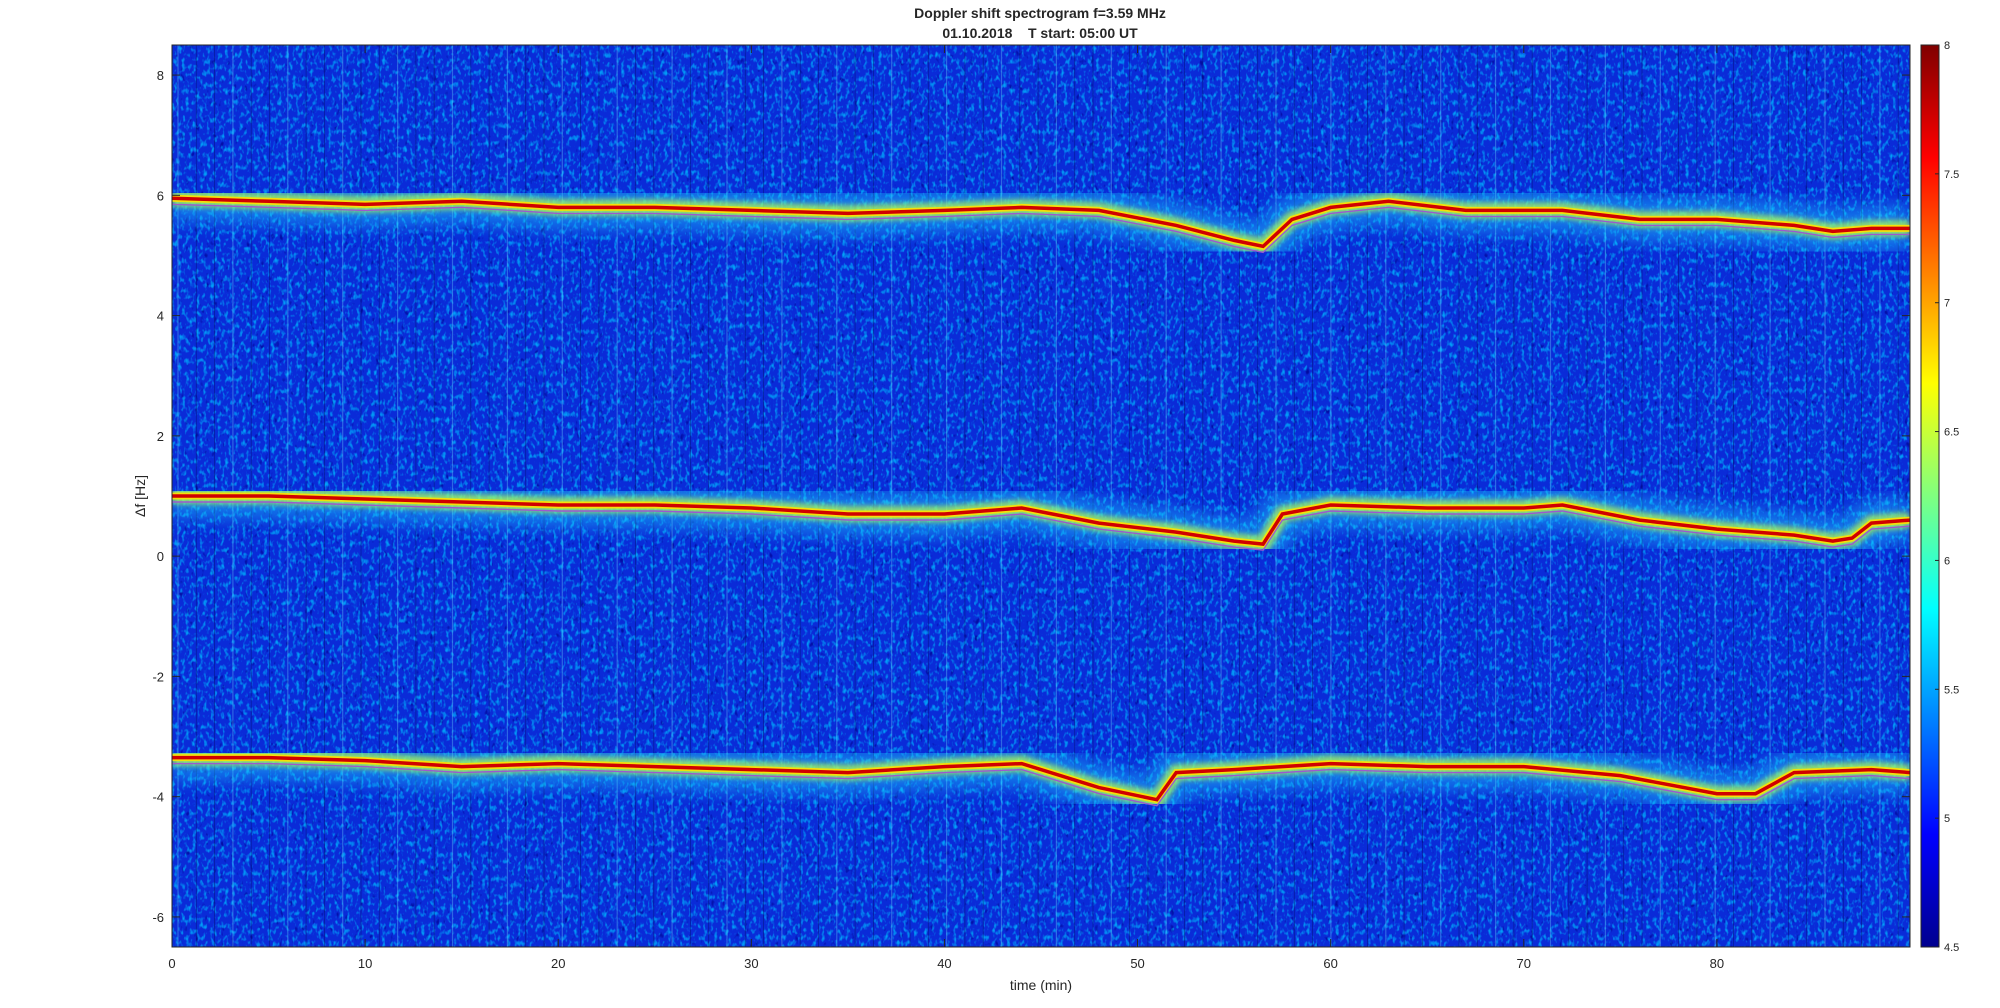 The height and width of the screenshot is (1008, 2000). Describe the element at coordinates (1951, 948) in the screenshot. I see `colorbar-tick-label: 4.5` at that location.